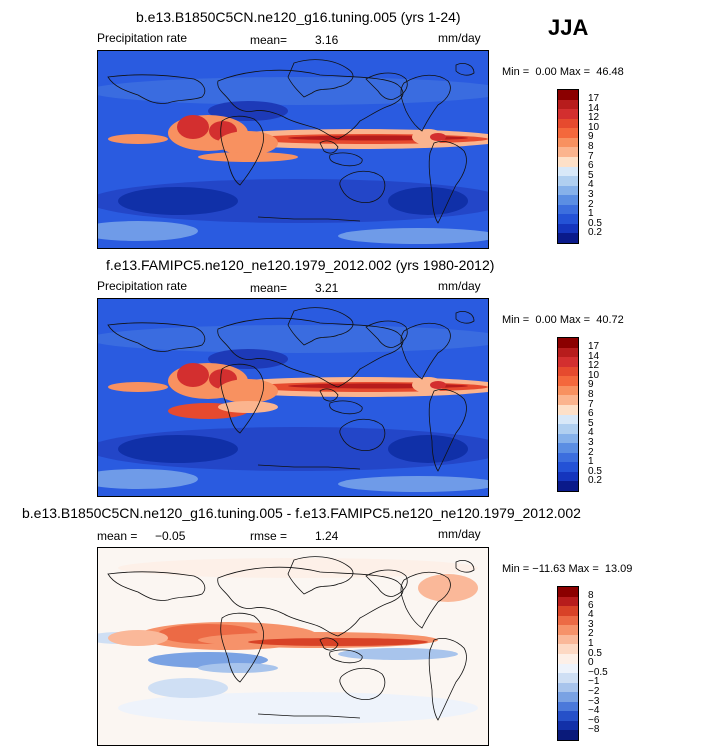 This screenshot has width=710, height=755. Describe the element at coordinates (594, 375) in the screenshot. I see `colorbar-tick-label: 10` at that location.